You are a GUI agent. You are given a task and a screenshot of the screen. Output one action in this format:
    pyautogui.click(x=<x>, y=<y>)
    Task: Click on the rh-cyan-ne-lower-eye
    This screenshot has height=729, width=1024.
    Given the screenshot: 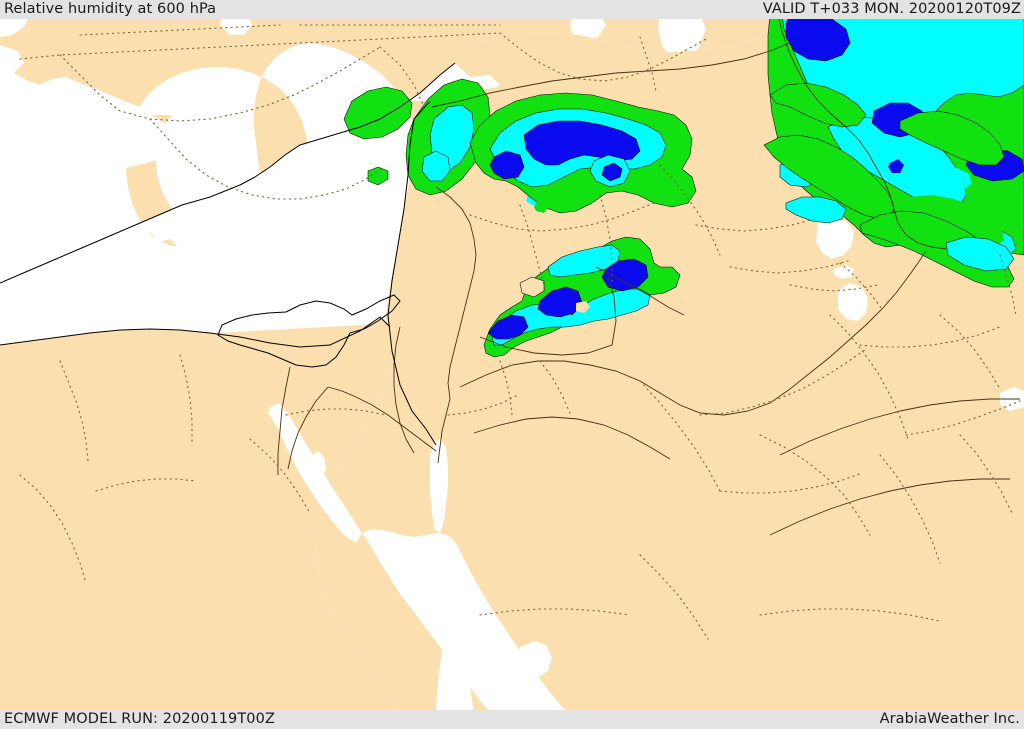 What is the action you would take?
    pyautogui.click(x=980, y=254)
    